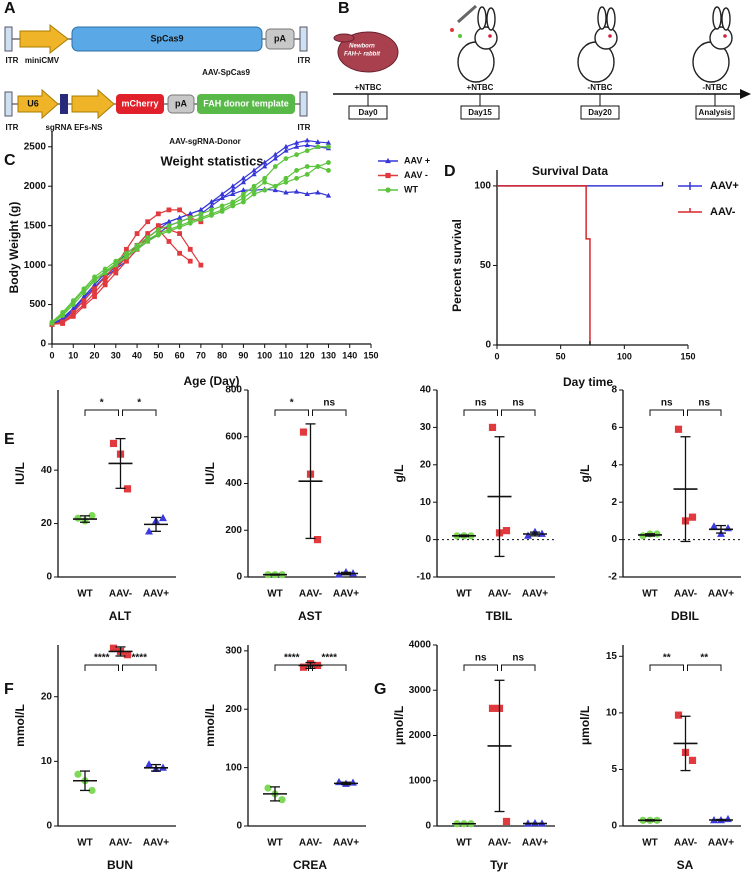 The height and width of the screenshot is (876, 752). I want to click on y-tick-label: -2, so click(612, 577).